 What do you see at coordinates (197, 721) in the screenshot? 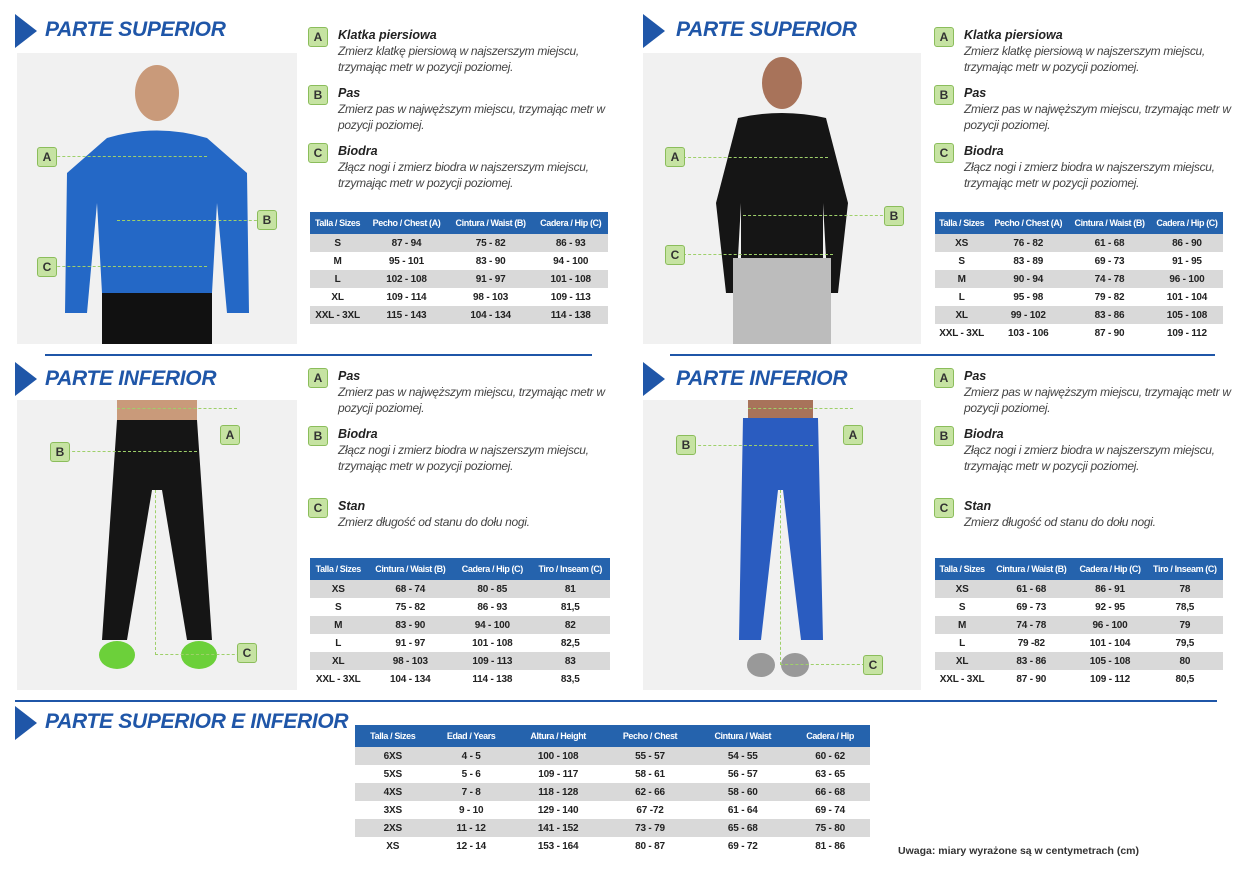
I see `section-title: PARTE SUPERIOR E INFERIOR` at bounding box center [197, 721].